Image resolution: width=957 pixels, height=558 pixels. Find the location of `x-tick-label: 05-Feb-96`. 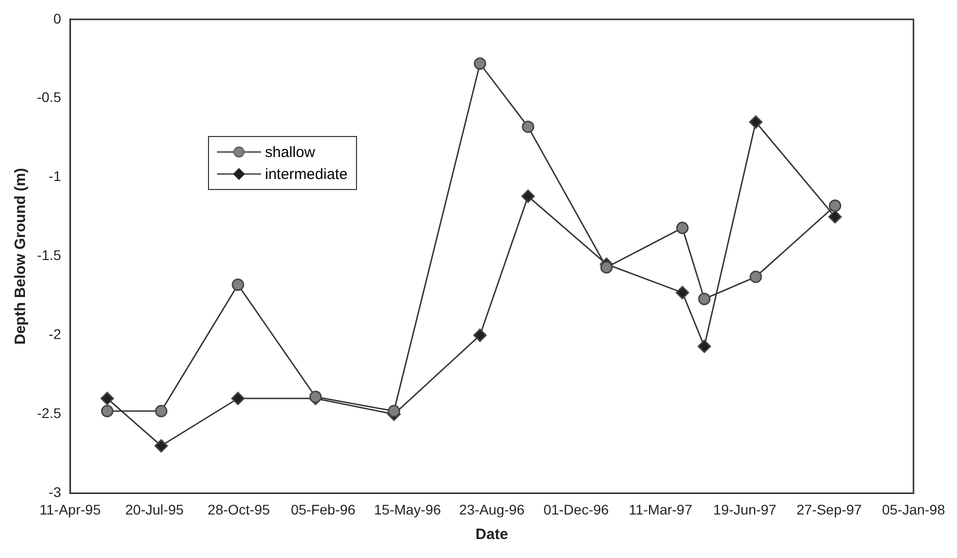

x-tick-label: 05-Feb-96 is located at coordinates (323, 509).